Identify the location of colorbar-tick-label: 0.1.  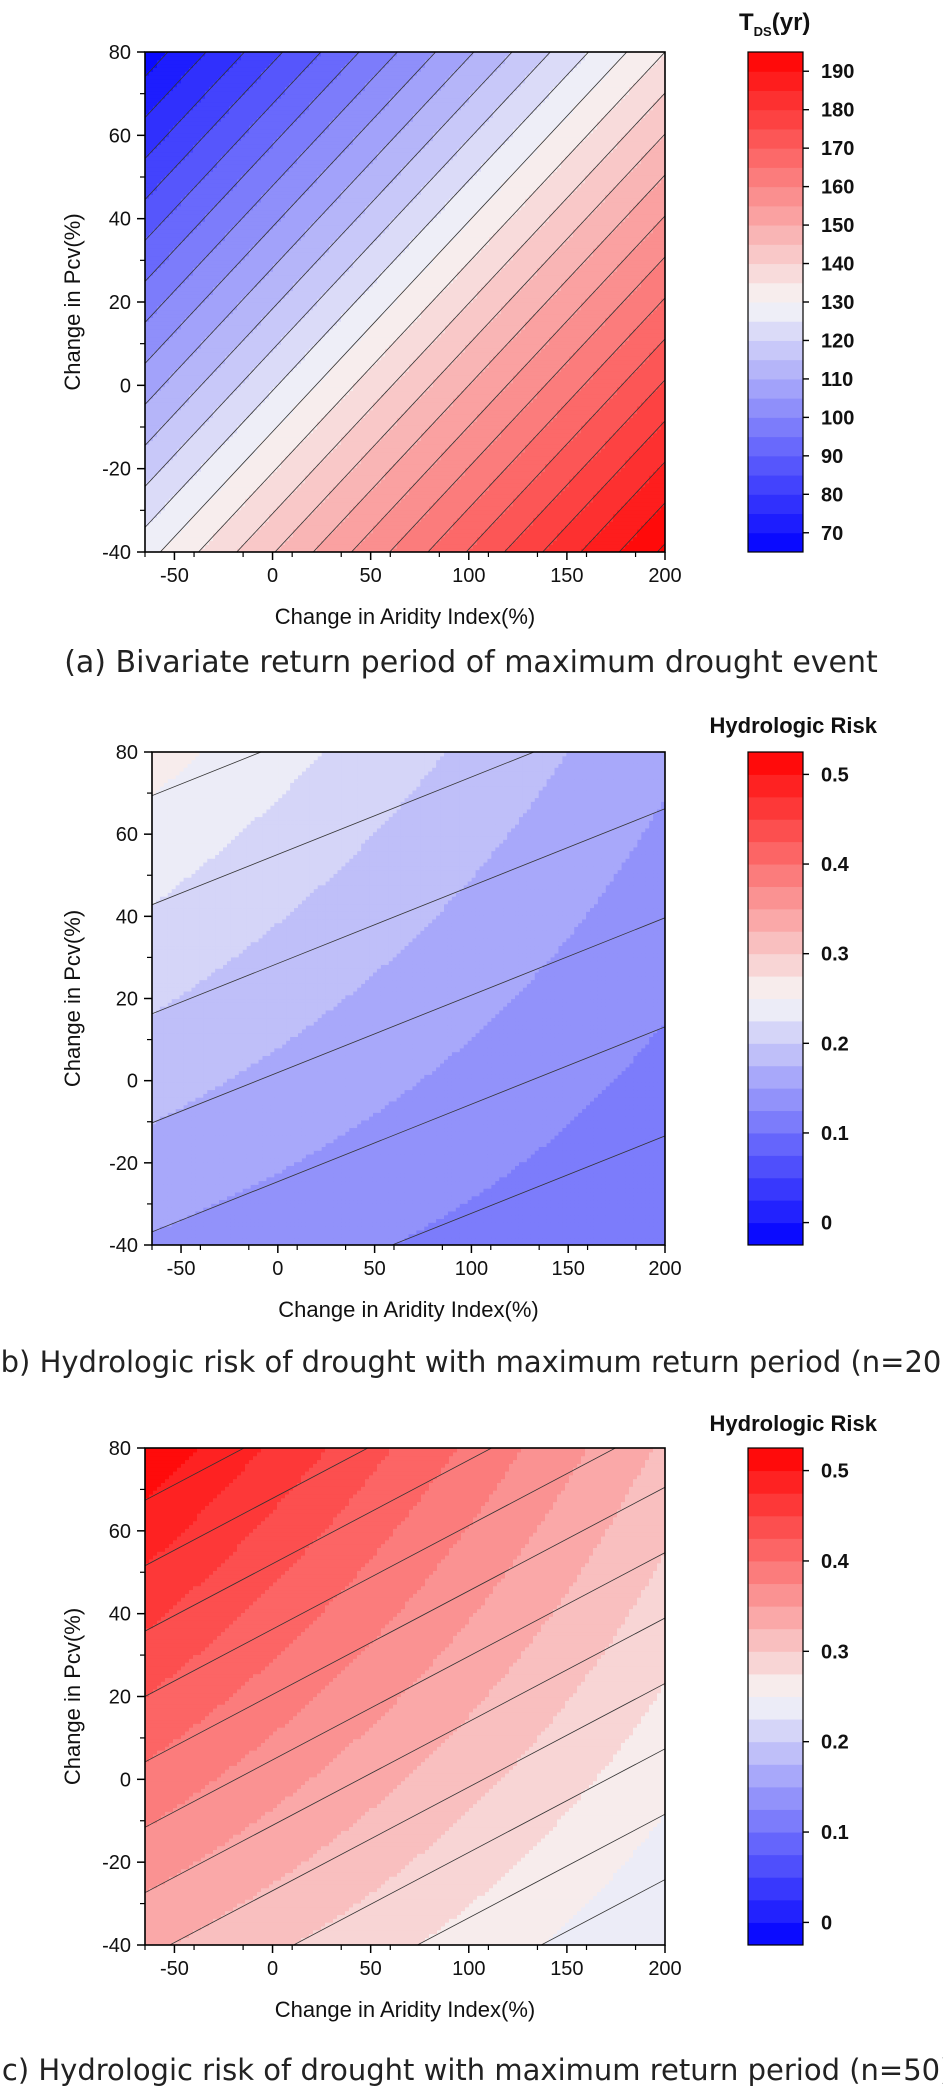
(835, 1134).